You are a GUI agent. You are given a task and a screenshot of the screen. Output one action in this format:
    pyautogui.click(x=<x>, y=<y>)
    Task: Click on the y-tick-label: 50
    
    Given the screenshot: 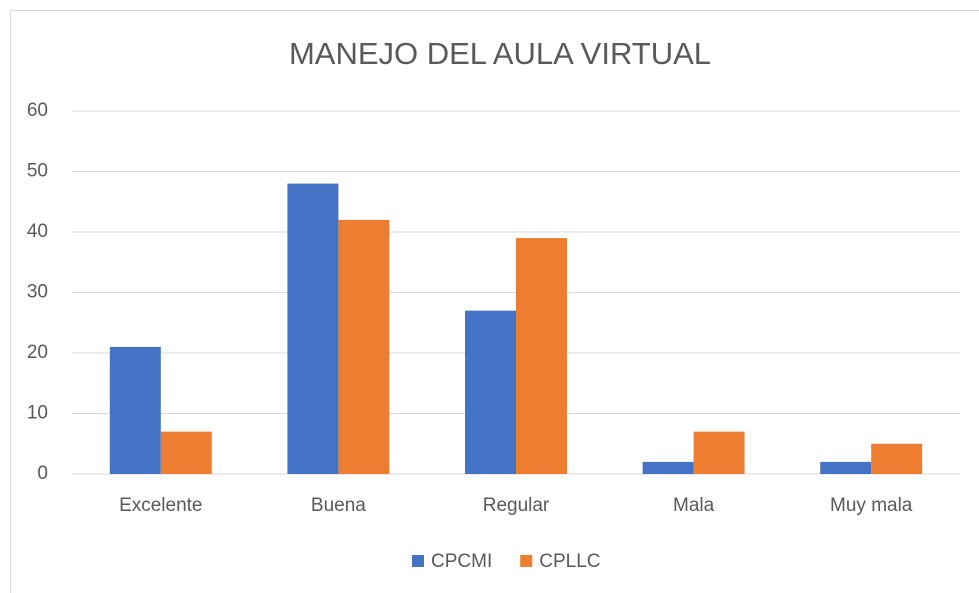 What is the action you would take?
    pyautogui.click(x=37, y=171)
    